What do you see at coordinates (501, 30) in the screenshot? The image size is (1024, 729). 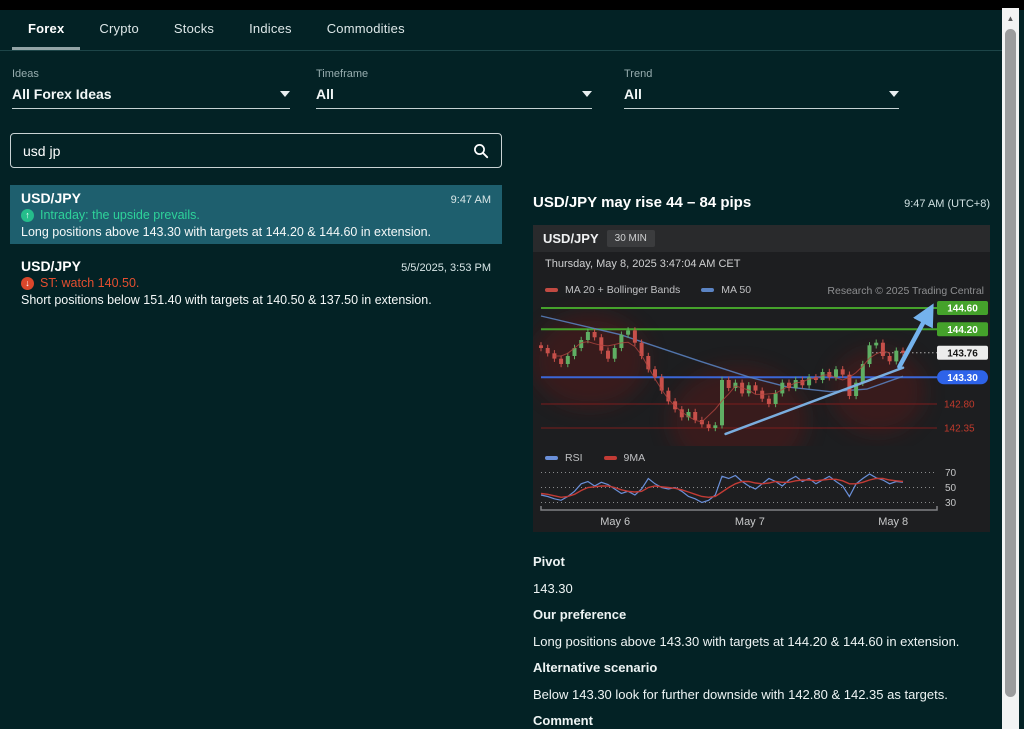 I see `category-tabs: Forex Crypto Stocks Indices Commodities` at bounding box center [501, 30].